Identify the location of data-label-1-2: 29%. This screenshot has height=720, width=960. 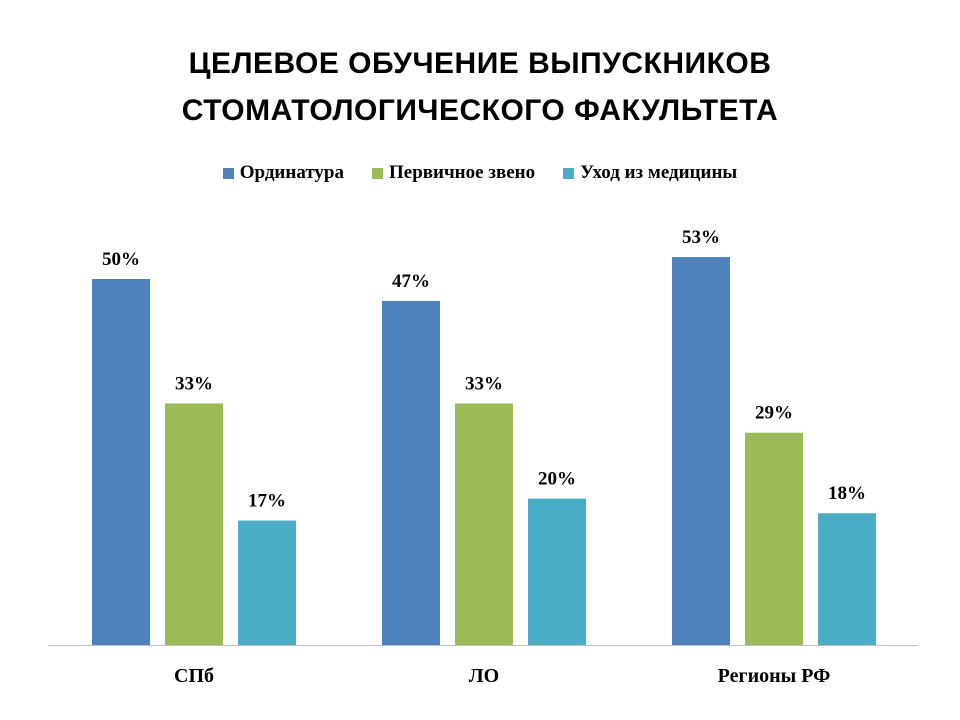
(774, 413).